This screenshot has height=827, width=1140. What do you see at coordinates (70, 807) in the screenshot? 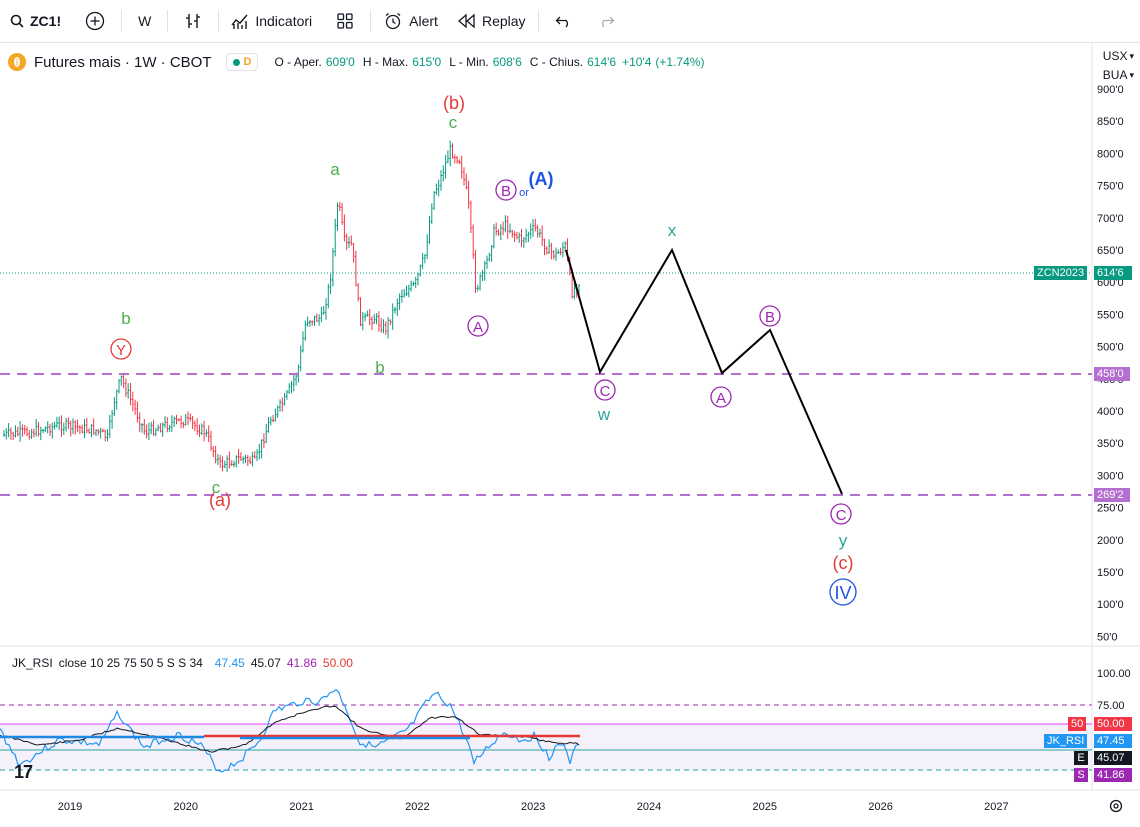
I see `time-tick-label: 2019` at bounding box center [70, 807].